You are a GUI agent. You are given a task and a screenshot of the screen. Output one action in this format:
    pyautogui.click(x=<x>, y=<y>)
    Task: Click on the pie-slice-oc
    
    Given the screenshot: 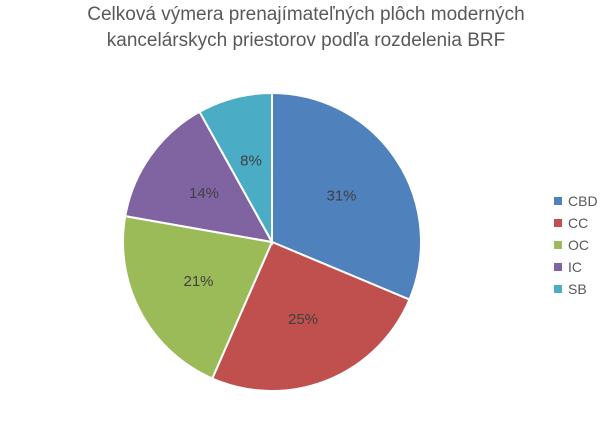 What is the action you would take?
    pyautogui.click(x=198, y=297)
    